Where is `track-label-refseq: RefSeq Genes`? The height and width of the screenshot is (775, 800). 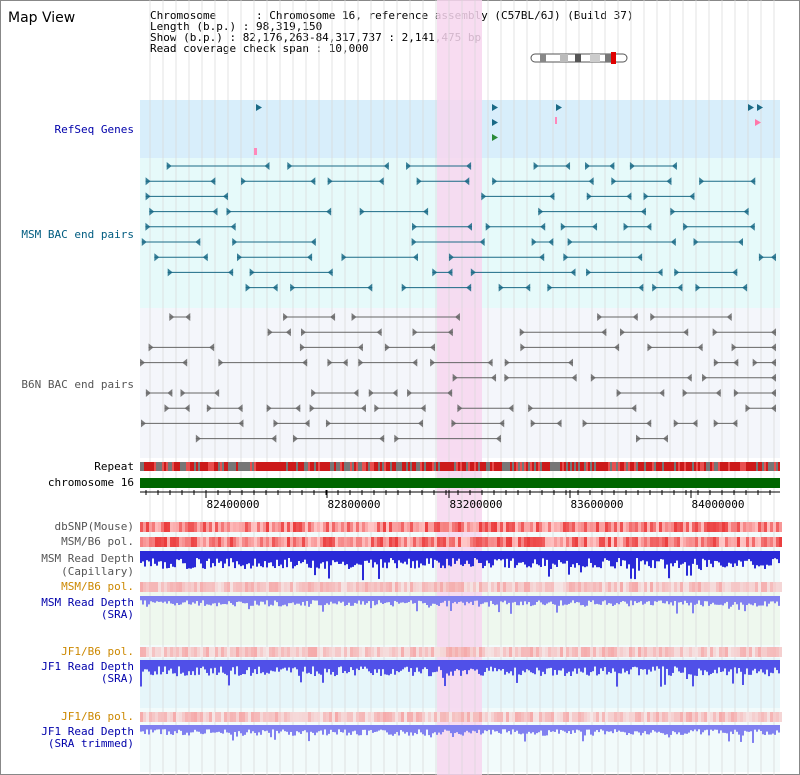 track-label-refseq: RefSeq Genes is located at coordinates (94, 129).